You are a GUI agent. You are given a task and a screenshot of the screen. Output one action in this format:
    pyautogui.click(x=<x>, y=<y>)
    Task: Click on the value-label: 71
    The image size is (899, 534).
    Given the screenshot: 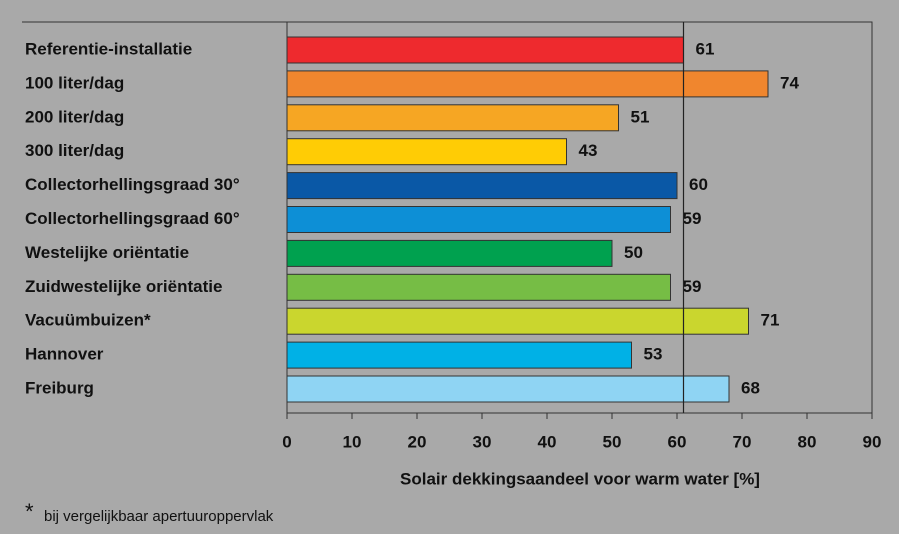 What is the action you would take?
    pyautogui.click(x=770, y=320)
    